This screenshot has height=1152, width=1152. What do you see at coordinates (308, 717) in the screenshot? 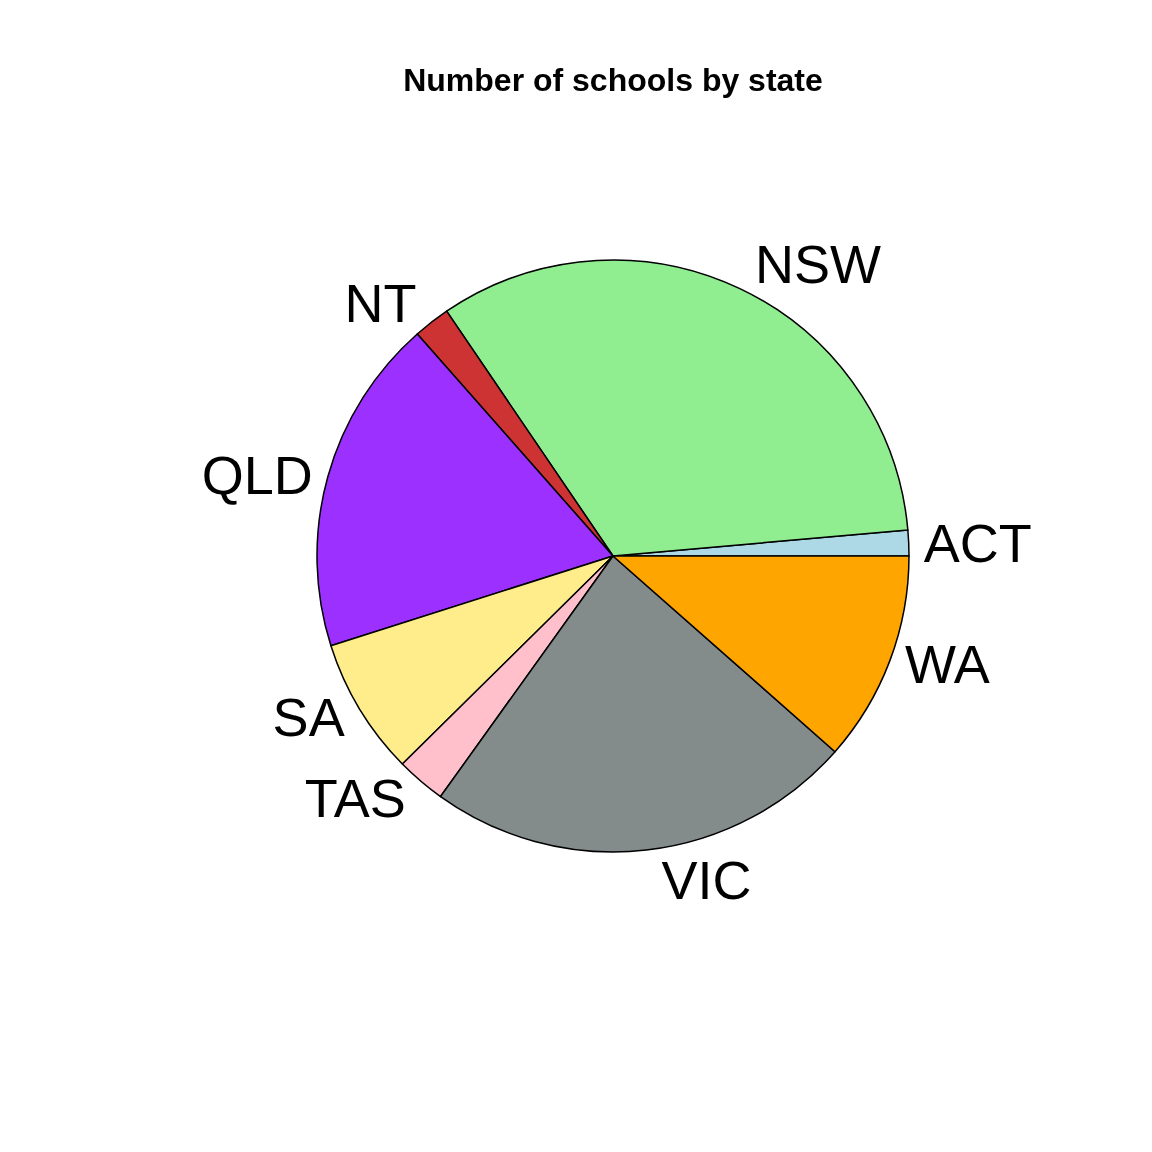
I see `slice-label: SA` at bounding box center [308, 717].